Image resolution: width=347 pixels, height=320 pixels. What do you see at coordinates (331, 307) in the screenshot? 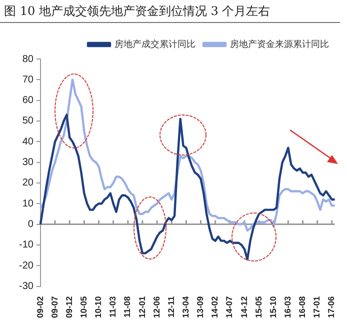
I see `x-tick-label: 17-06` at bounding box center [331, 307].